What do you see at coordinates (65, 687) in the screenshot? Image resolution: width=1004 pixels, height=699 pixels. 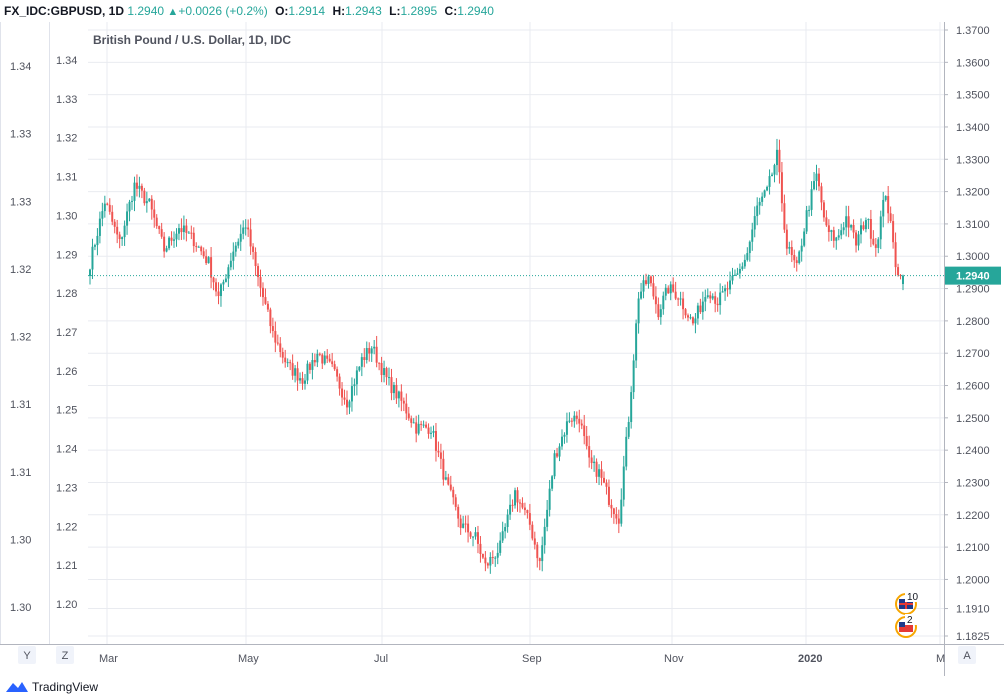 I see `brand-name: TradingView` at bounding box center [65, 687].